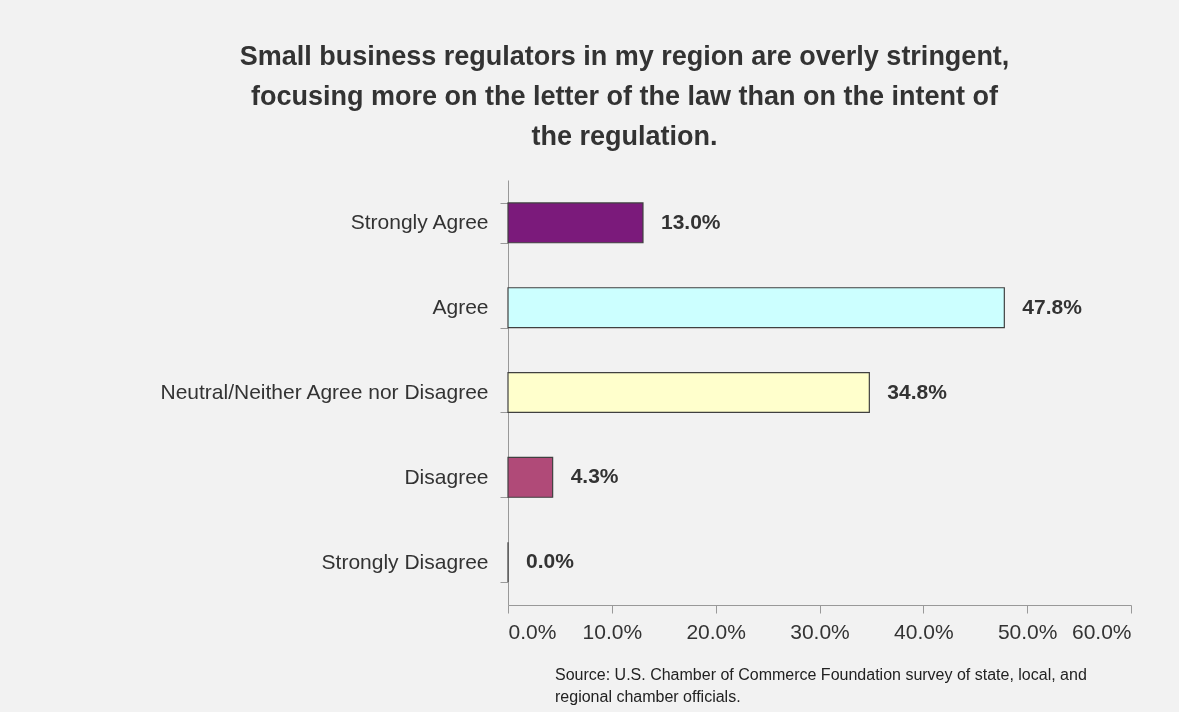 Image resolution: width=1179 pixels, height=712 pixels. What do you see at coordinates (612, 631) in the screenshot?
I see `x-tick-label: 10.0%` at bounding box center [612, 631].